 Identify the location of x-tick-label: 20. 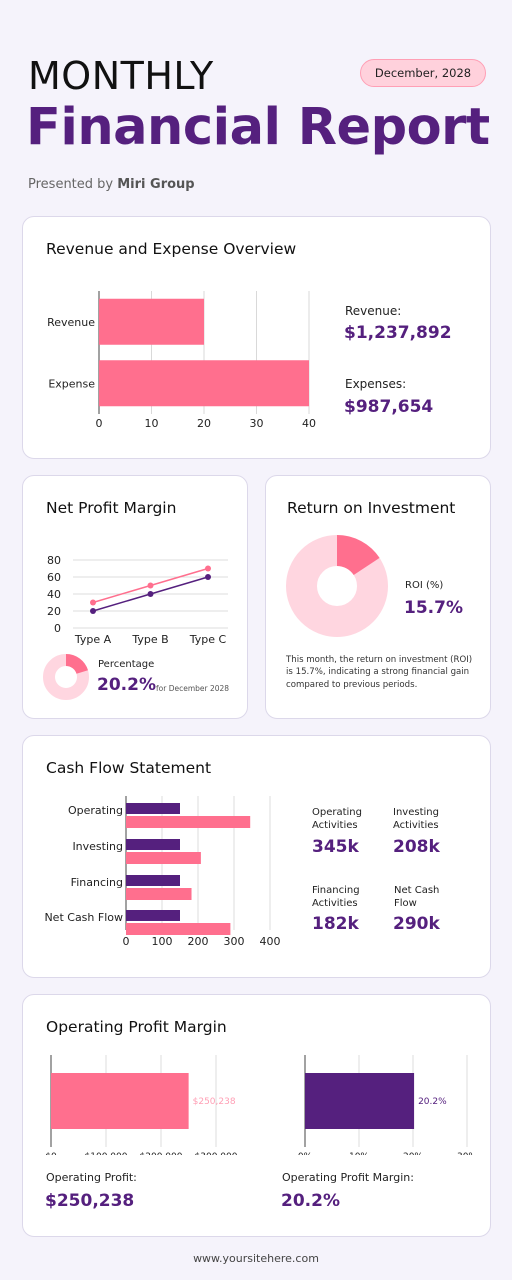
(204, 423).